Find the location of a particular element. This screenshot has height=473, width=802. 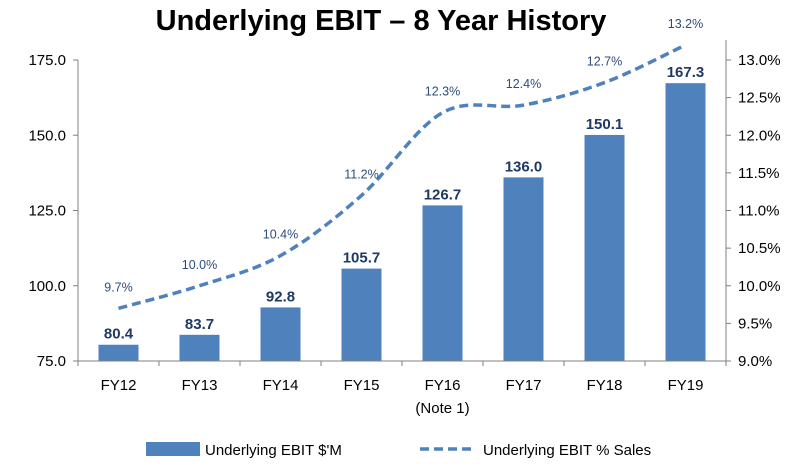

line-value-label: 10.0% is located at coordinates (199, 265).